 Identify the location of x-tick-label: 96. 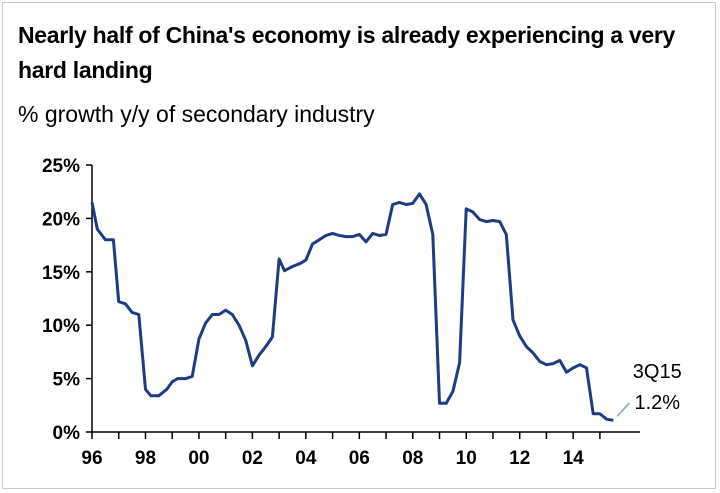
(91, 458).